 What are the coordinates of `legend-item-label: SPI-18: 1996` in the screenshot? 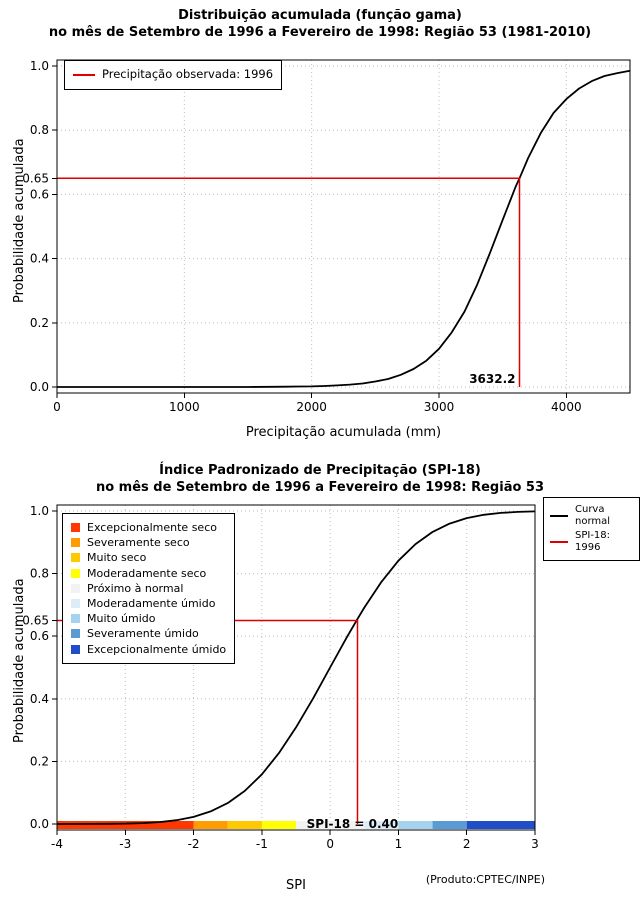 It's located at (593, 541).